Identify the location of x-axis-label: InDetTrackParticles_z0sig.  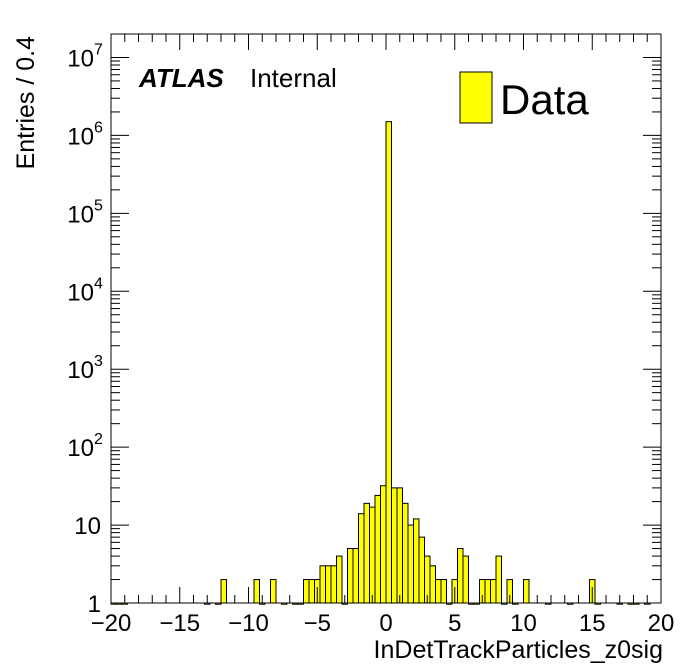
(518, 650).